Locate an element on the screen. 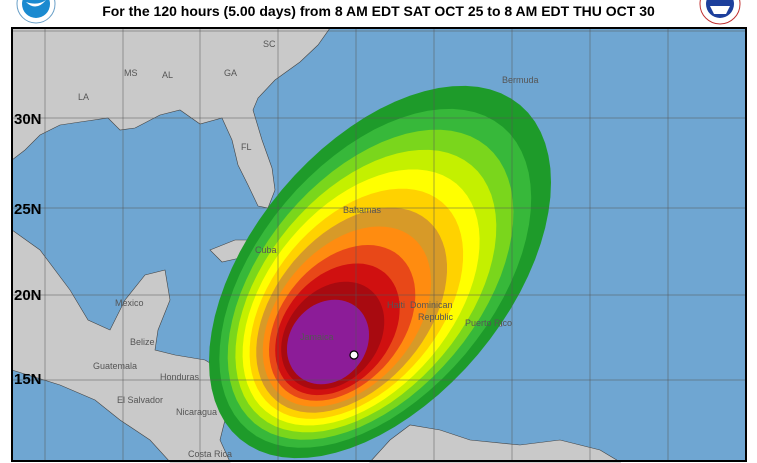  label-jamaica: Jamaica is located at coordinates (317, 337).